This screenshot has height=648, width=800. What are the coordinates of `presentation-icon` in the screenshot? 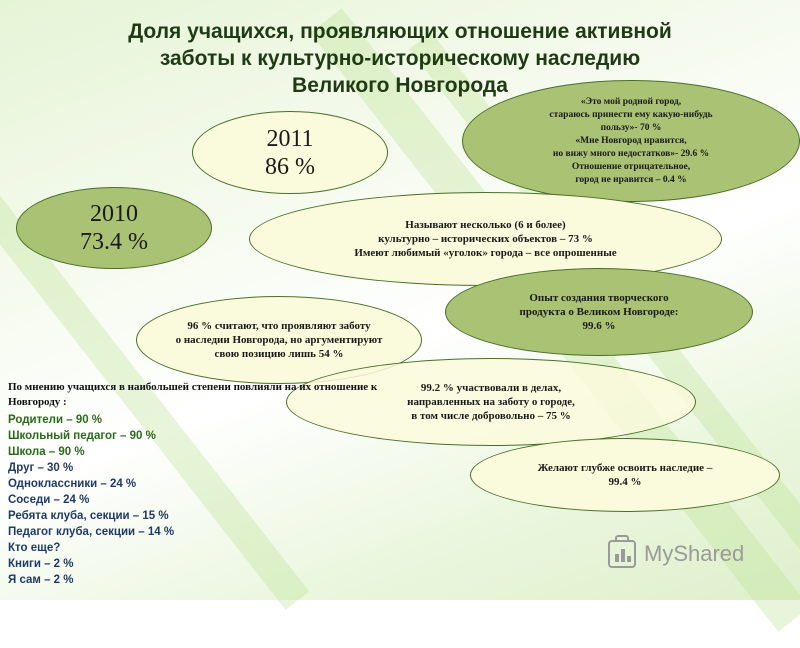 It's located at (622, 551).